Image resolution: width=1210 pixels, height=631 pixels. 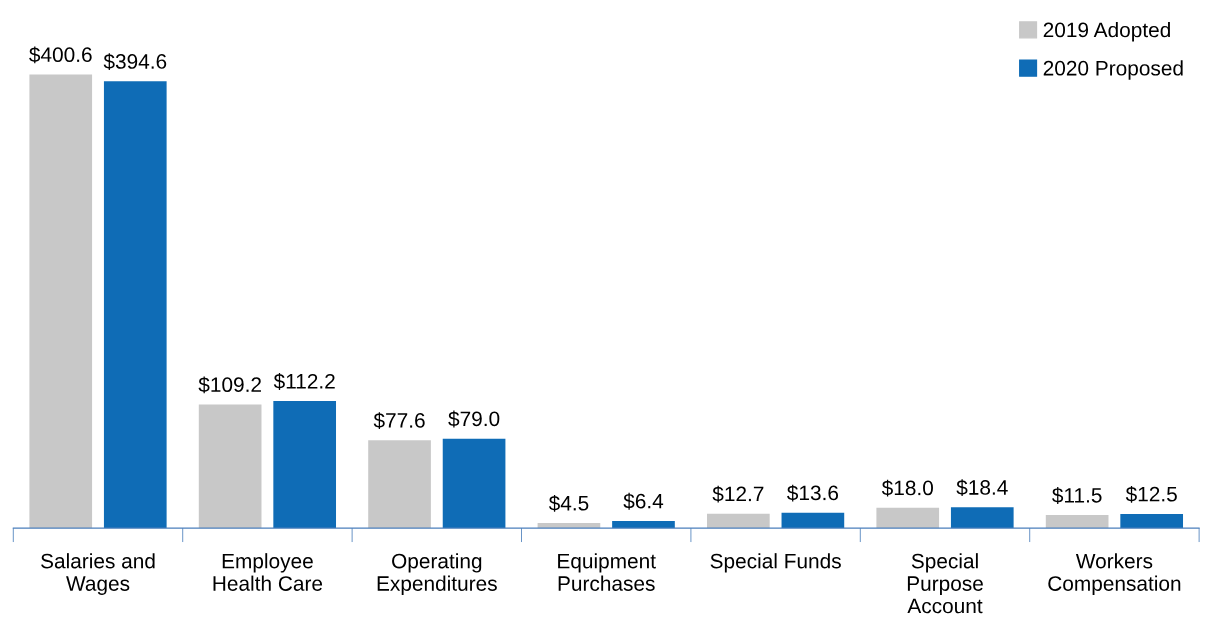 I want to click on data-label: $18.0, so click(x=907, y=488).